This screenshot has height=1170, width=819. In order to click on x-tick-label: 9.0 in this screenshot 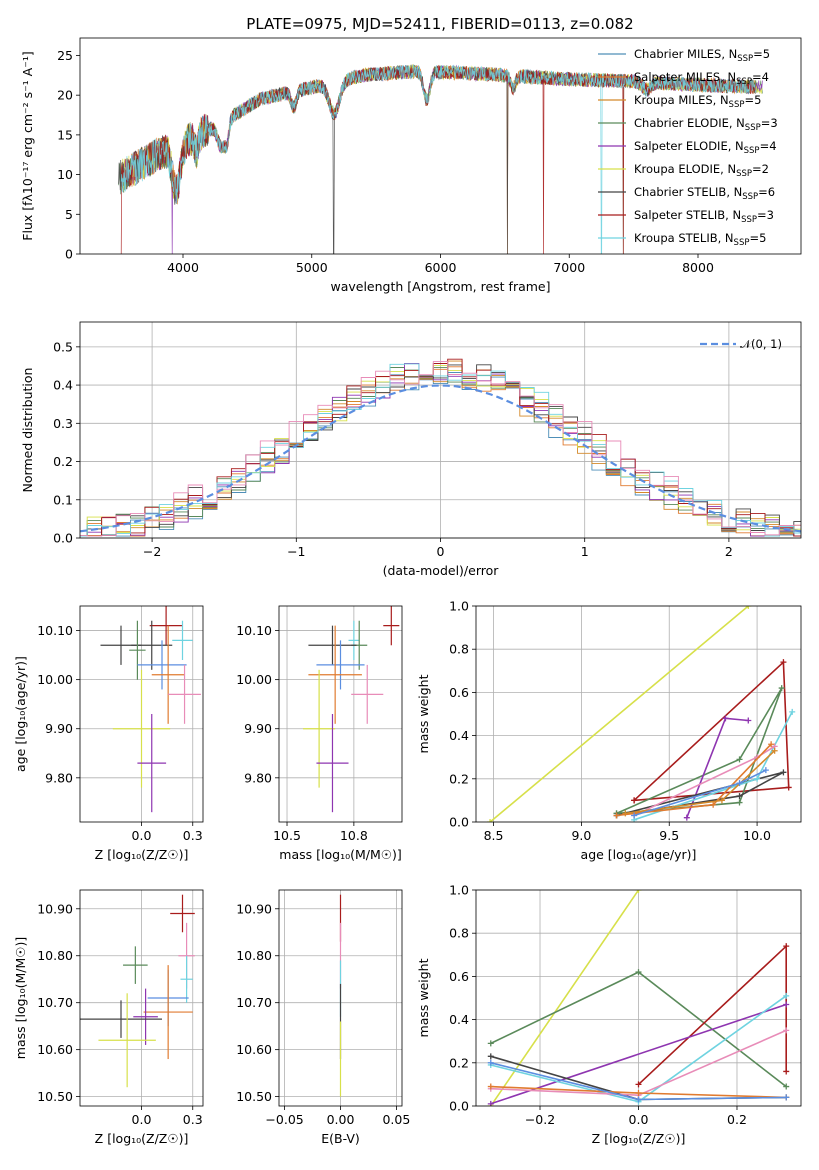, I will do `click(581, 835)`.